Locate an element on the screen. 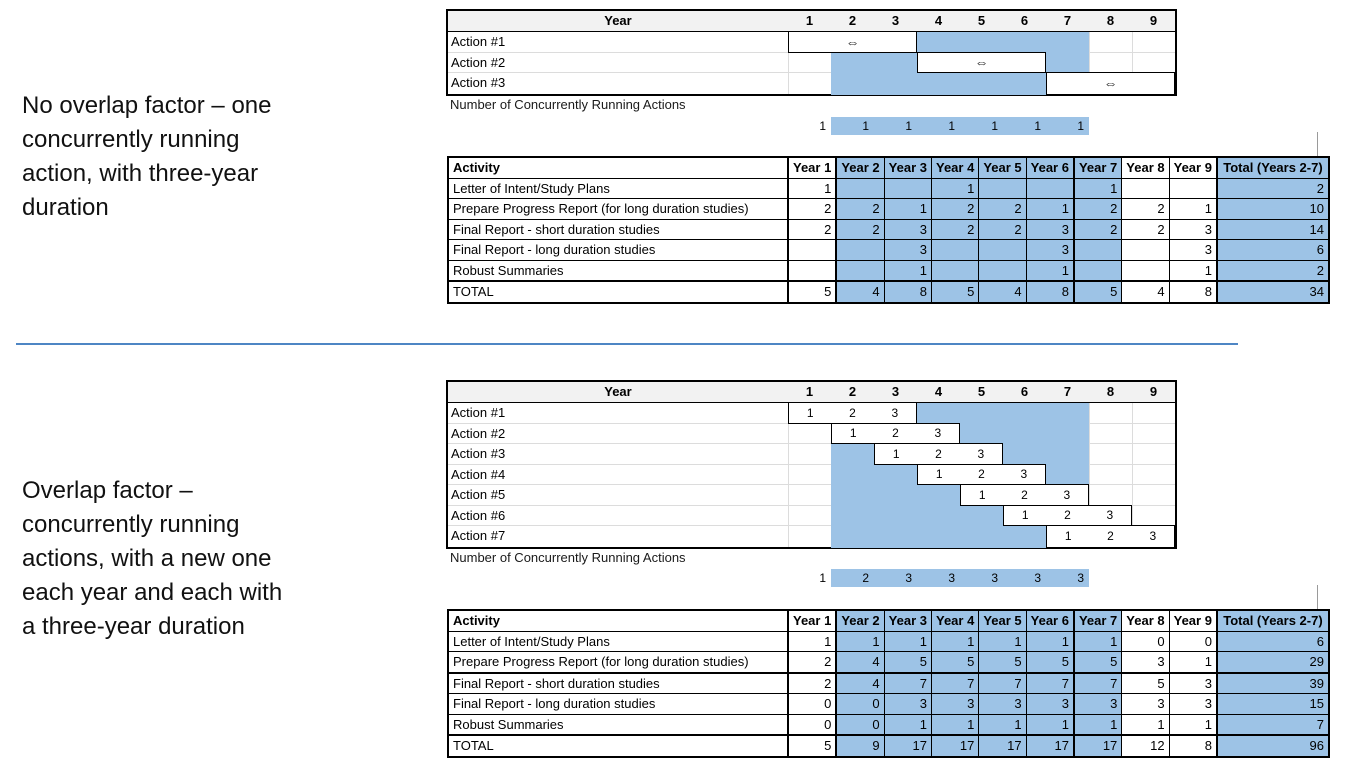 This screenshot has height=780, width=1345. gantt-bar-area: ⇔ is located at coordinates (981, 42).